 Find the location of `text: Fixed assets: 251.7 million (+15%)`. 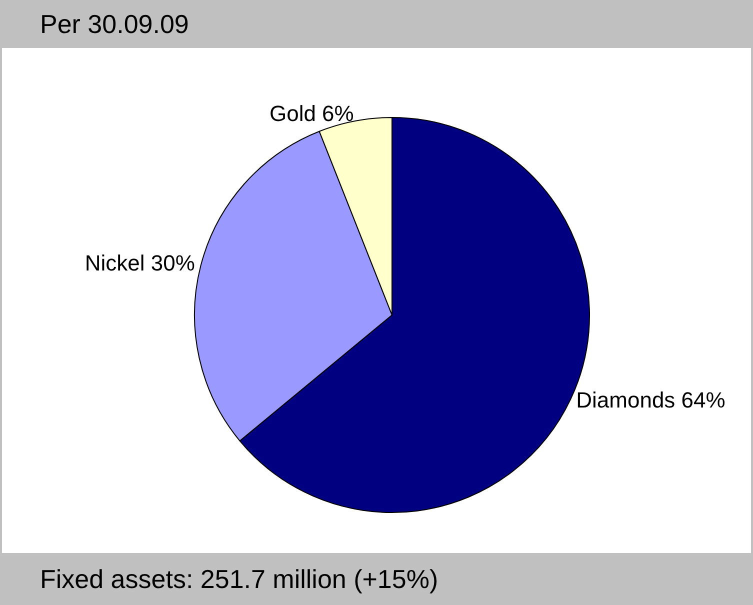

text: Fixed assets: 251.7 million (+15%) is located at coordinates (376, 579).